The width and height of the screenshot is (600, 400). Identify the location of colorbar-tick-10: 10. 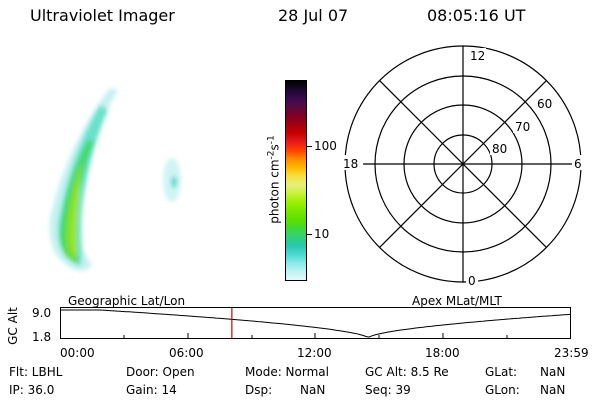
(322, 234).